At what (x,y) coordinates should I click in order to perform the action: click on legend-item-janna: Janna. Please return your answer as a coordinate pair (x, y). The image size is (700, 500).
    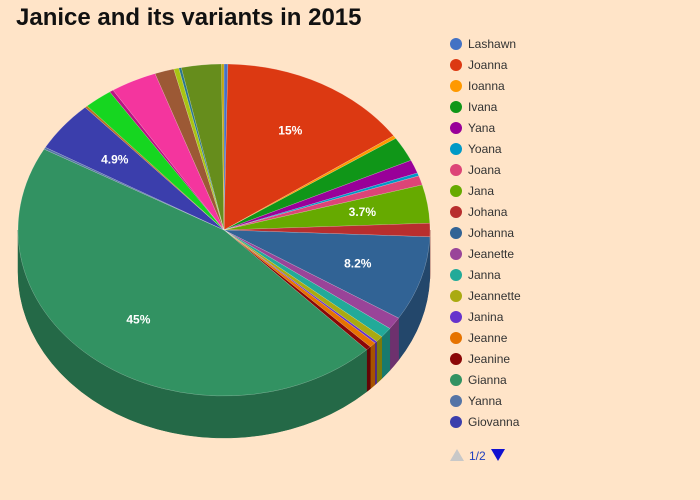
    Looking at the image, I should click on (570, 275).